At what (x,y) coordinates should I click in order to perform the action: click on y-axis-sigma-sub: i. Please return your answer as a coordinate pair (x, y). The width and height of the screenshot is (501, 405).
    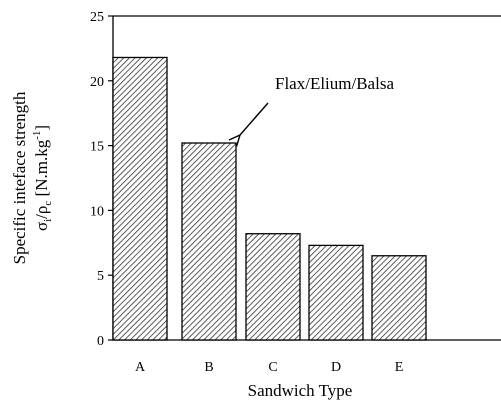
    Looking at the image, I should click on (48, 220).